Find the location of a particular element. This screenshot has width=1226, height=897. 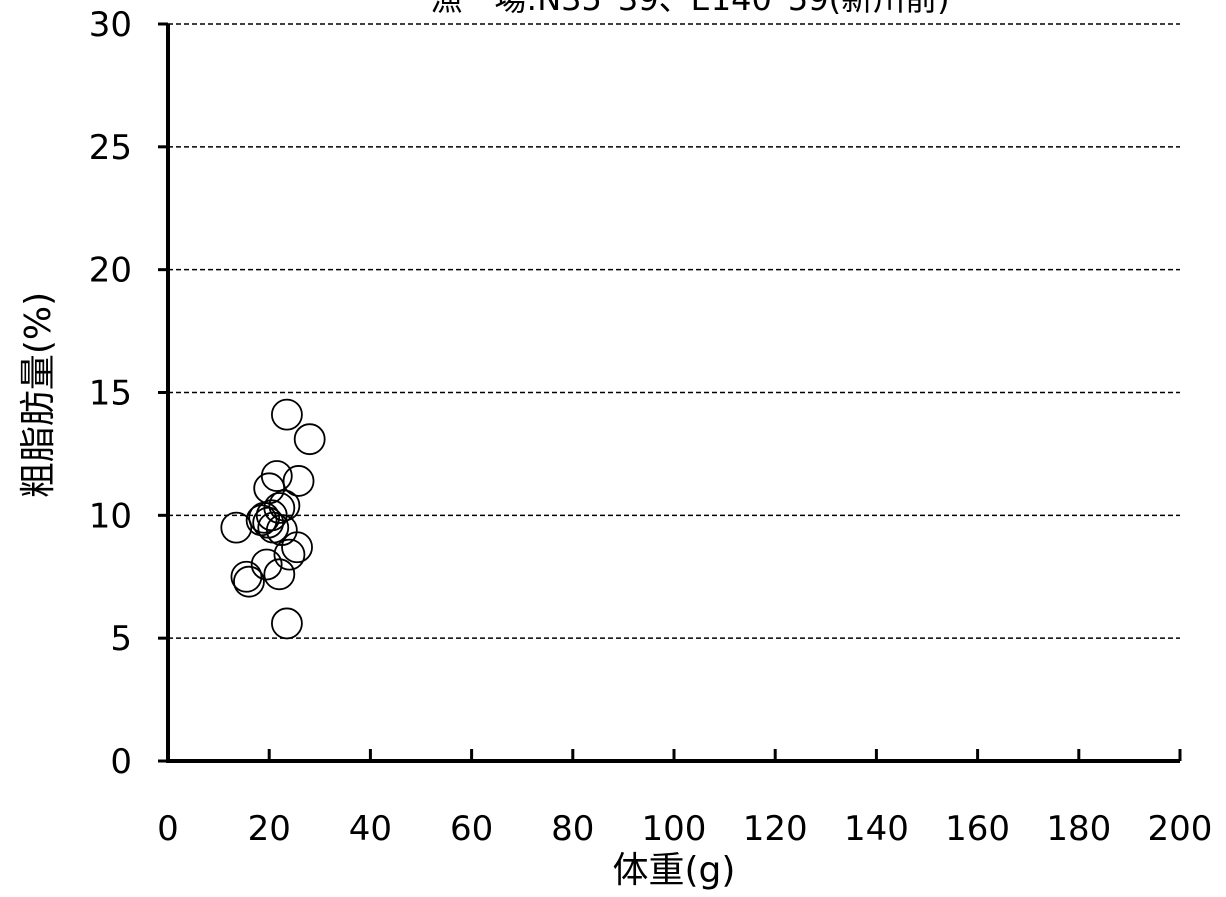

x-tick-label-100: 100 is located at coordinates (674, 829).